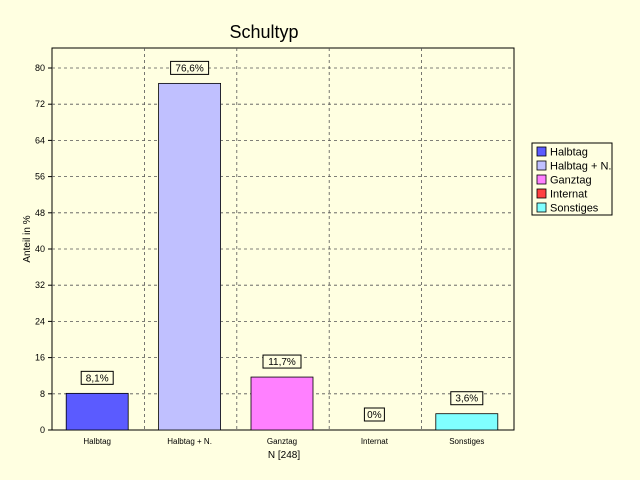 The image size is (640, 480). What do you see at coordinates (375, 441) in the screenshot?
I see `x-tick-label: Internat` at bounding box center [375, 441].